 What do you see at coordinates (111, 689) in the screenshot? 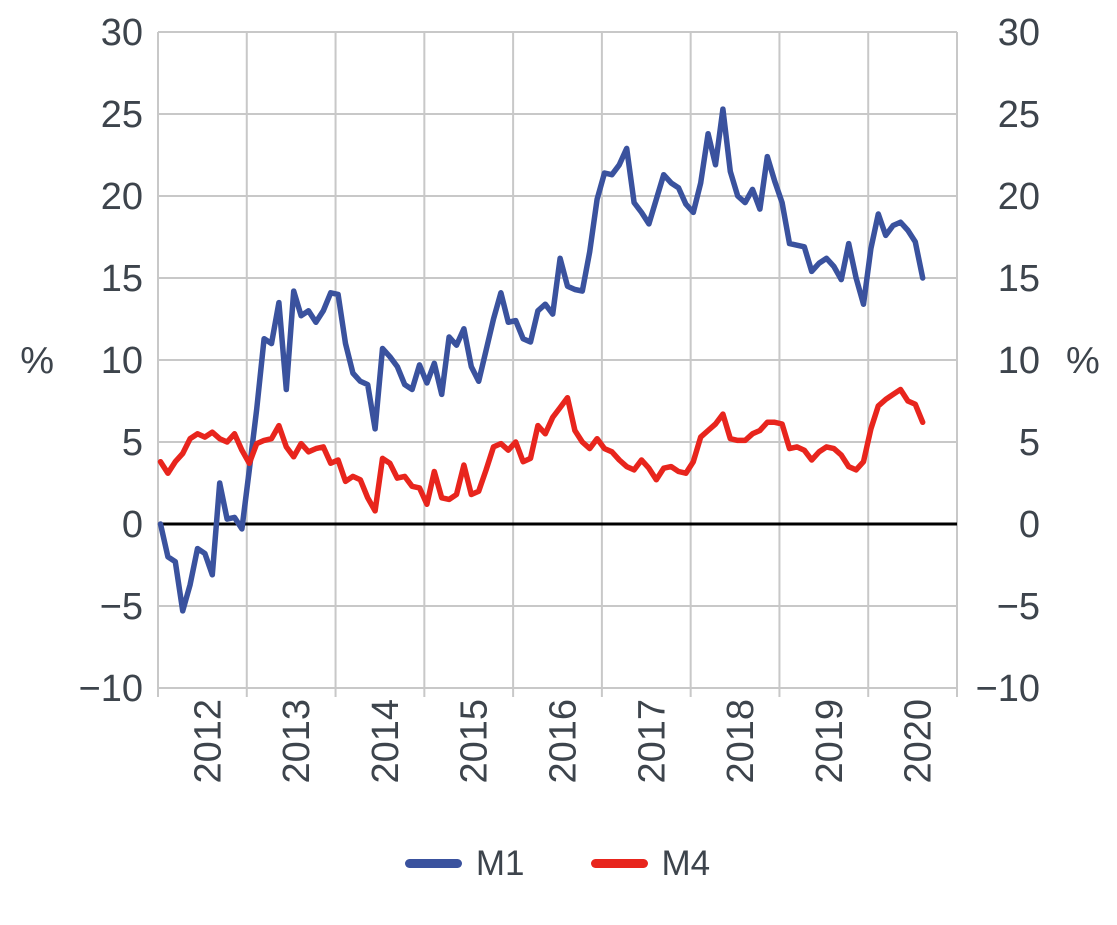
I see `y-tick-label-left--10: −10` at bounding box center [111, 689].